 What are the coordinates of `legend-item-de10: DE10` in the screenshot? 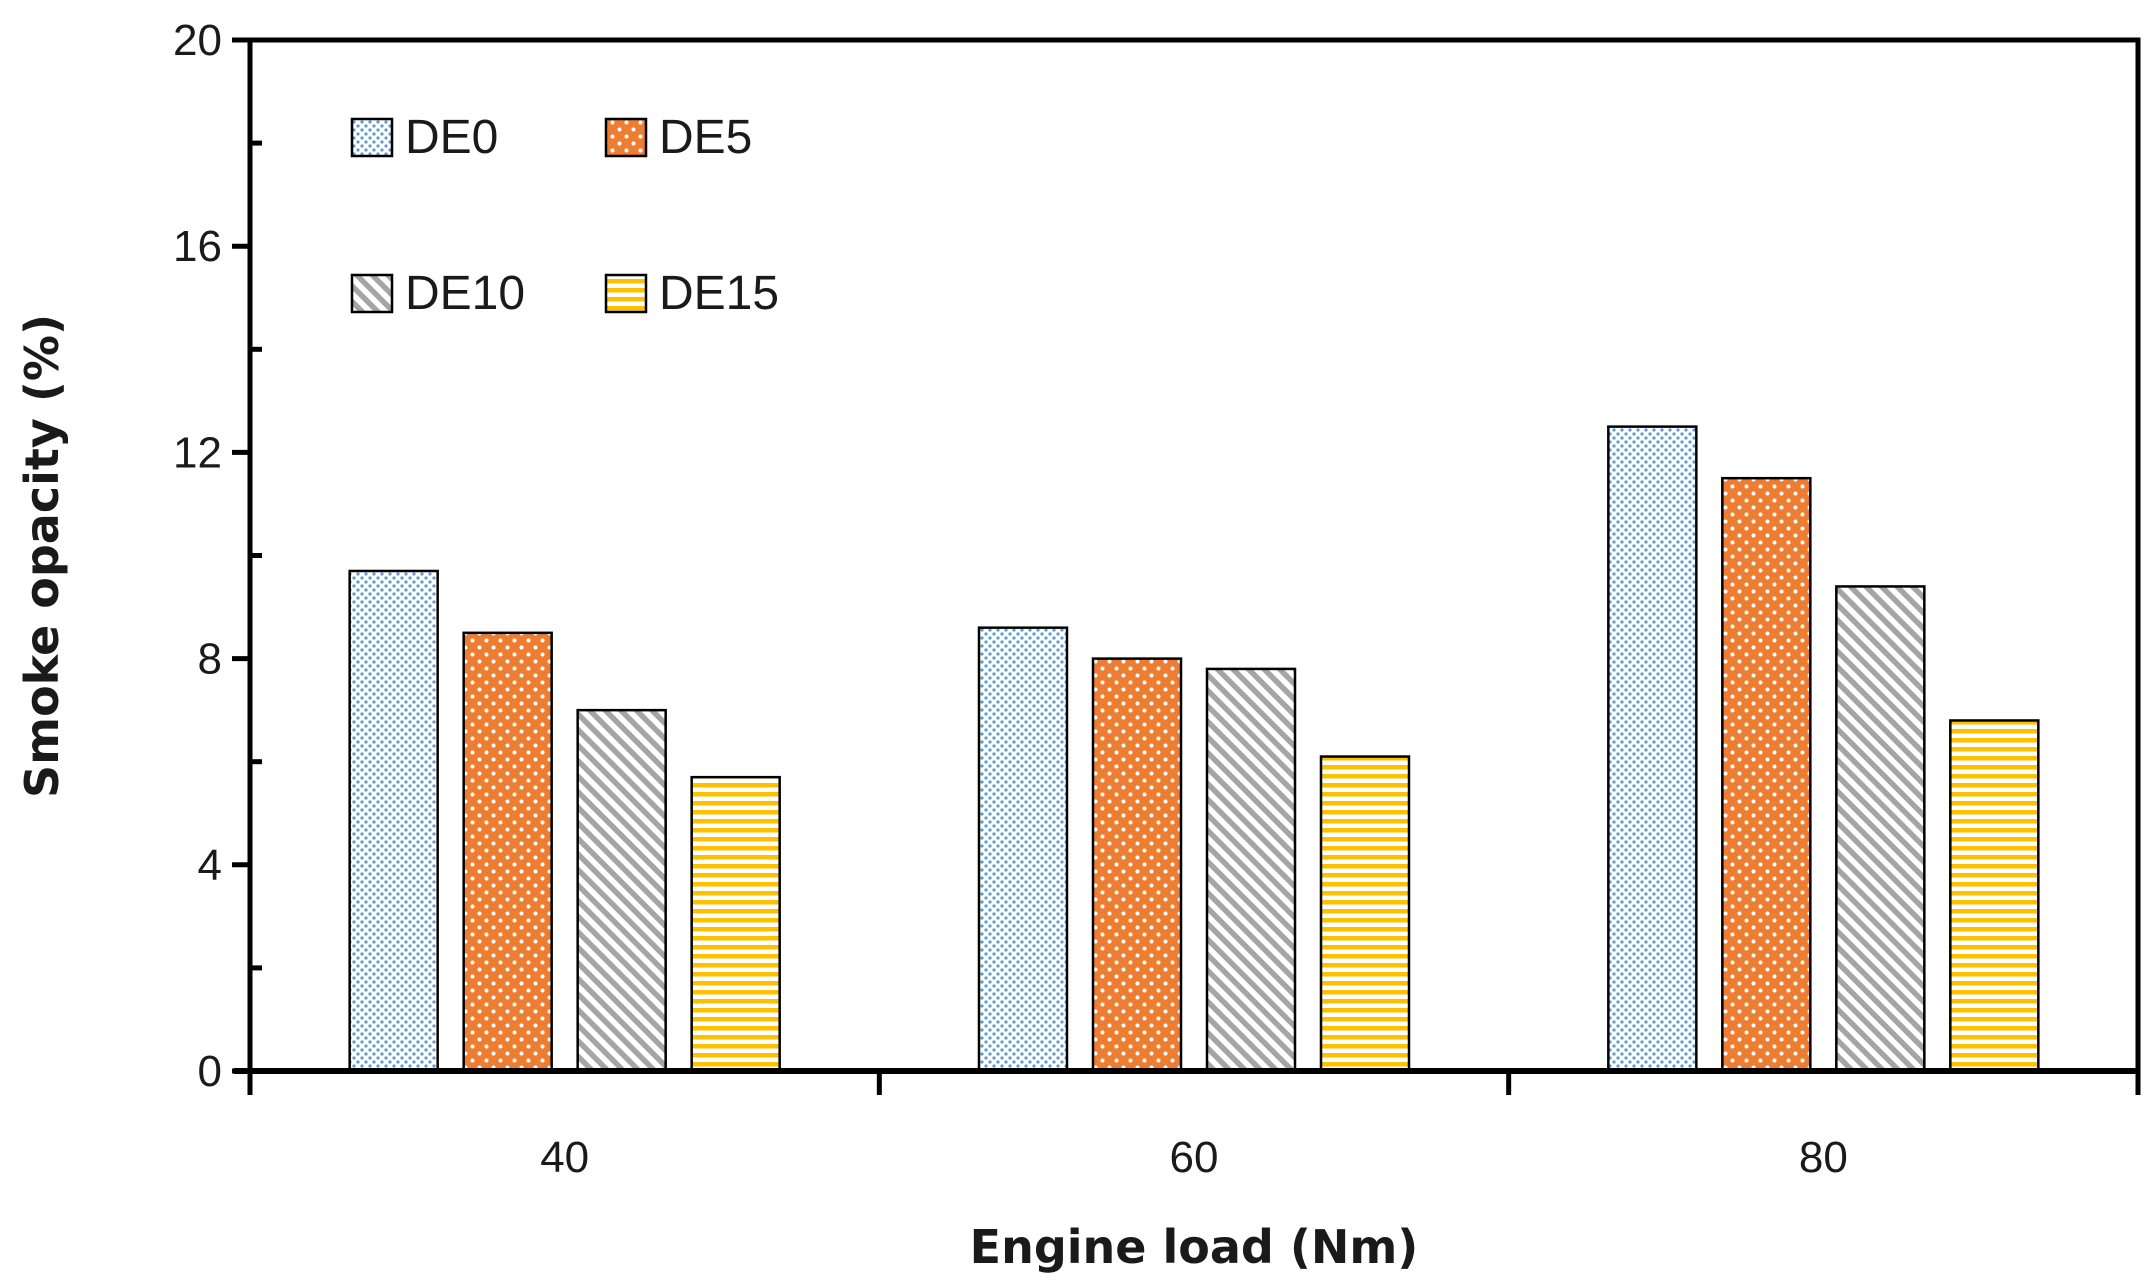 It's located at (437, 293).